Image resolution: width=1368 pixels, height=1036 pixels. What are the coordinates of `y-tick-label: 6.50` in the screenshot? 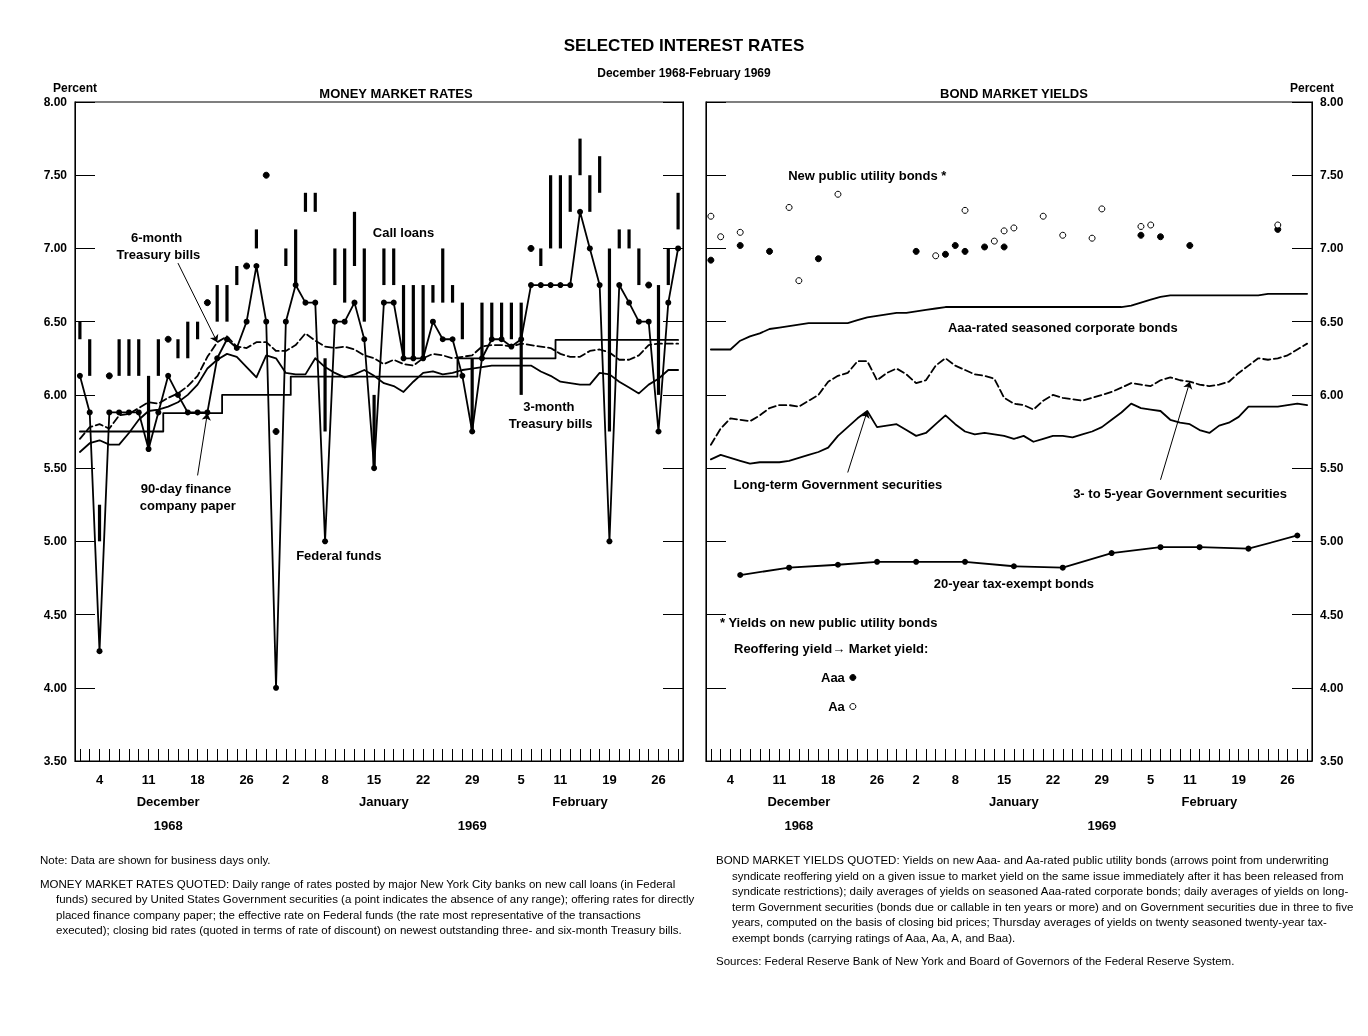 It's located at (1332, 321).